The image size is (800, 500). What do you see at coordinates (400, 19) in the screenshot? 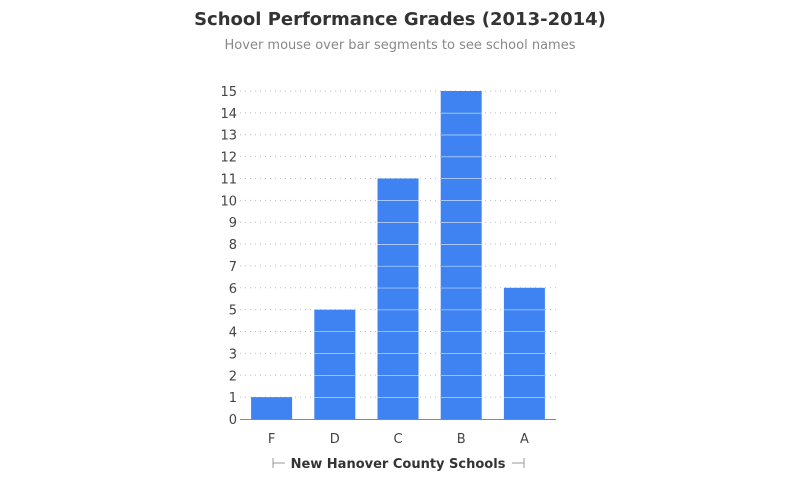
I see `chart-title: School Performance Grades (2013-2014)` at bounding box center [400, 19].